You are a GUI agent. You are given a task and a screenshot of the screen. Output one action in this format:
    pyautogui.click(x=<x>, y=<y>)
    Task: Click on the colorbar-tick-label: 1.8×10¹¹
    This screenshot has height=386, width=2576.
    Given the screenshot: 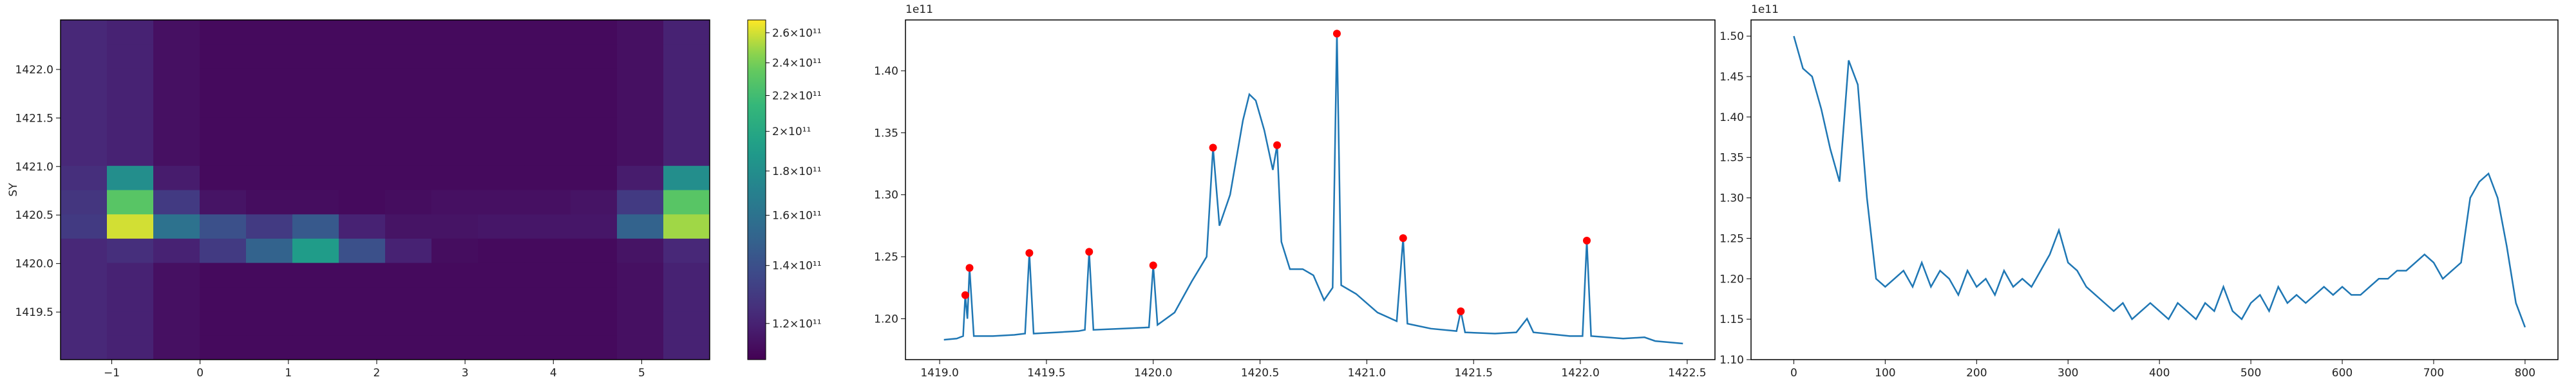 What is the action you would take?
    pyautogui.click(x=797, y=171)
    